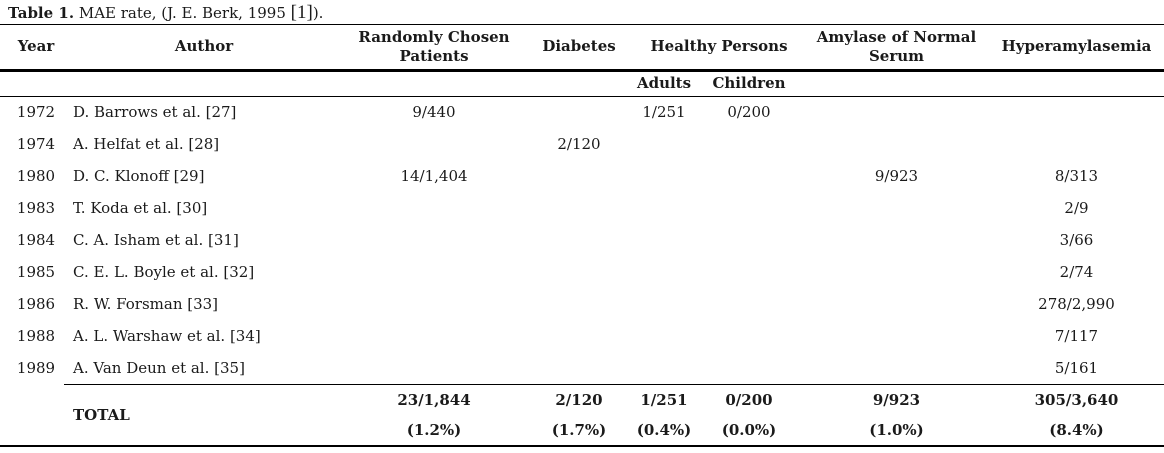 The height and width of the screenshot is (453, 1164). What do you see at coordinates (182, 13) in the screenshot?
I see `caption-text: MAE rate, (J. E. Berk, 1995` at bounding box center [182, 13].